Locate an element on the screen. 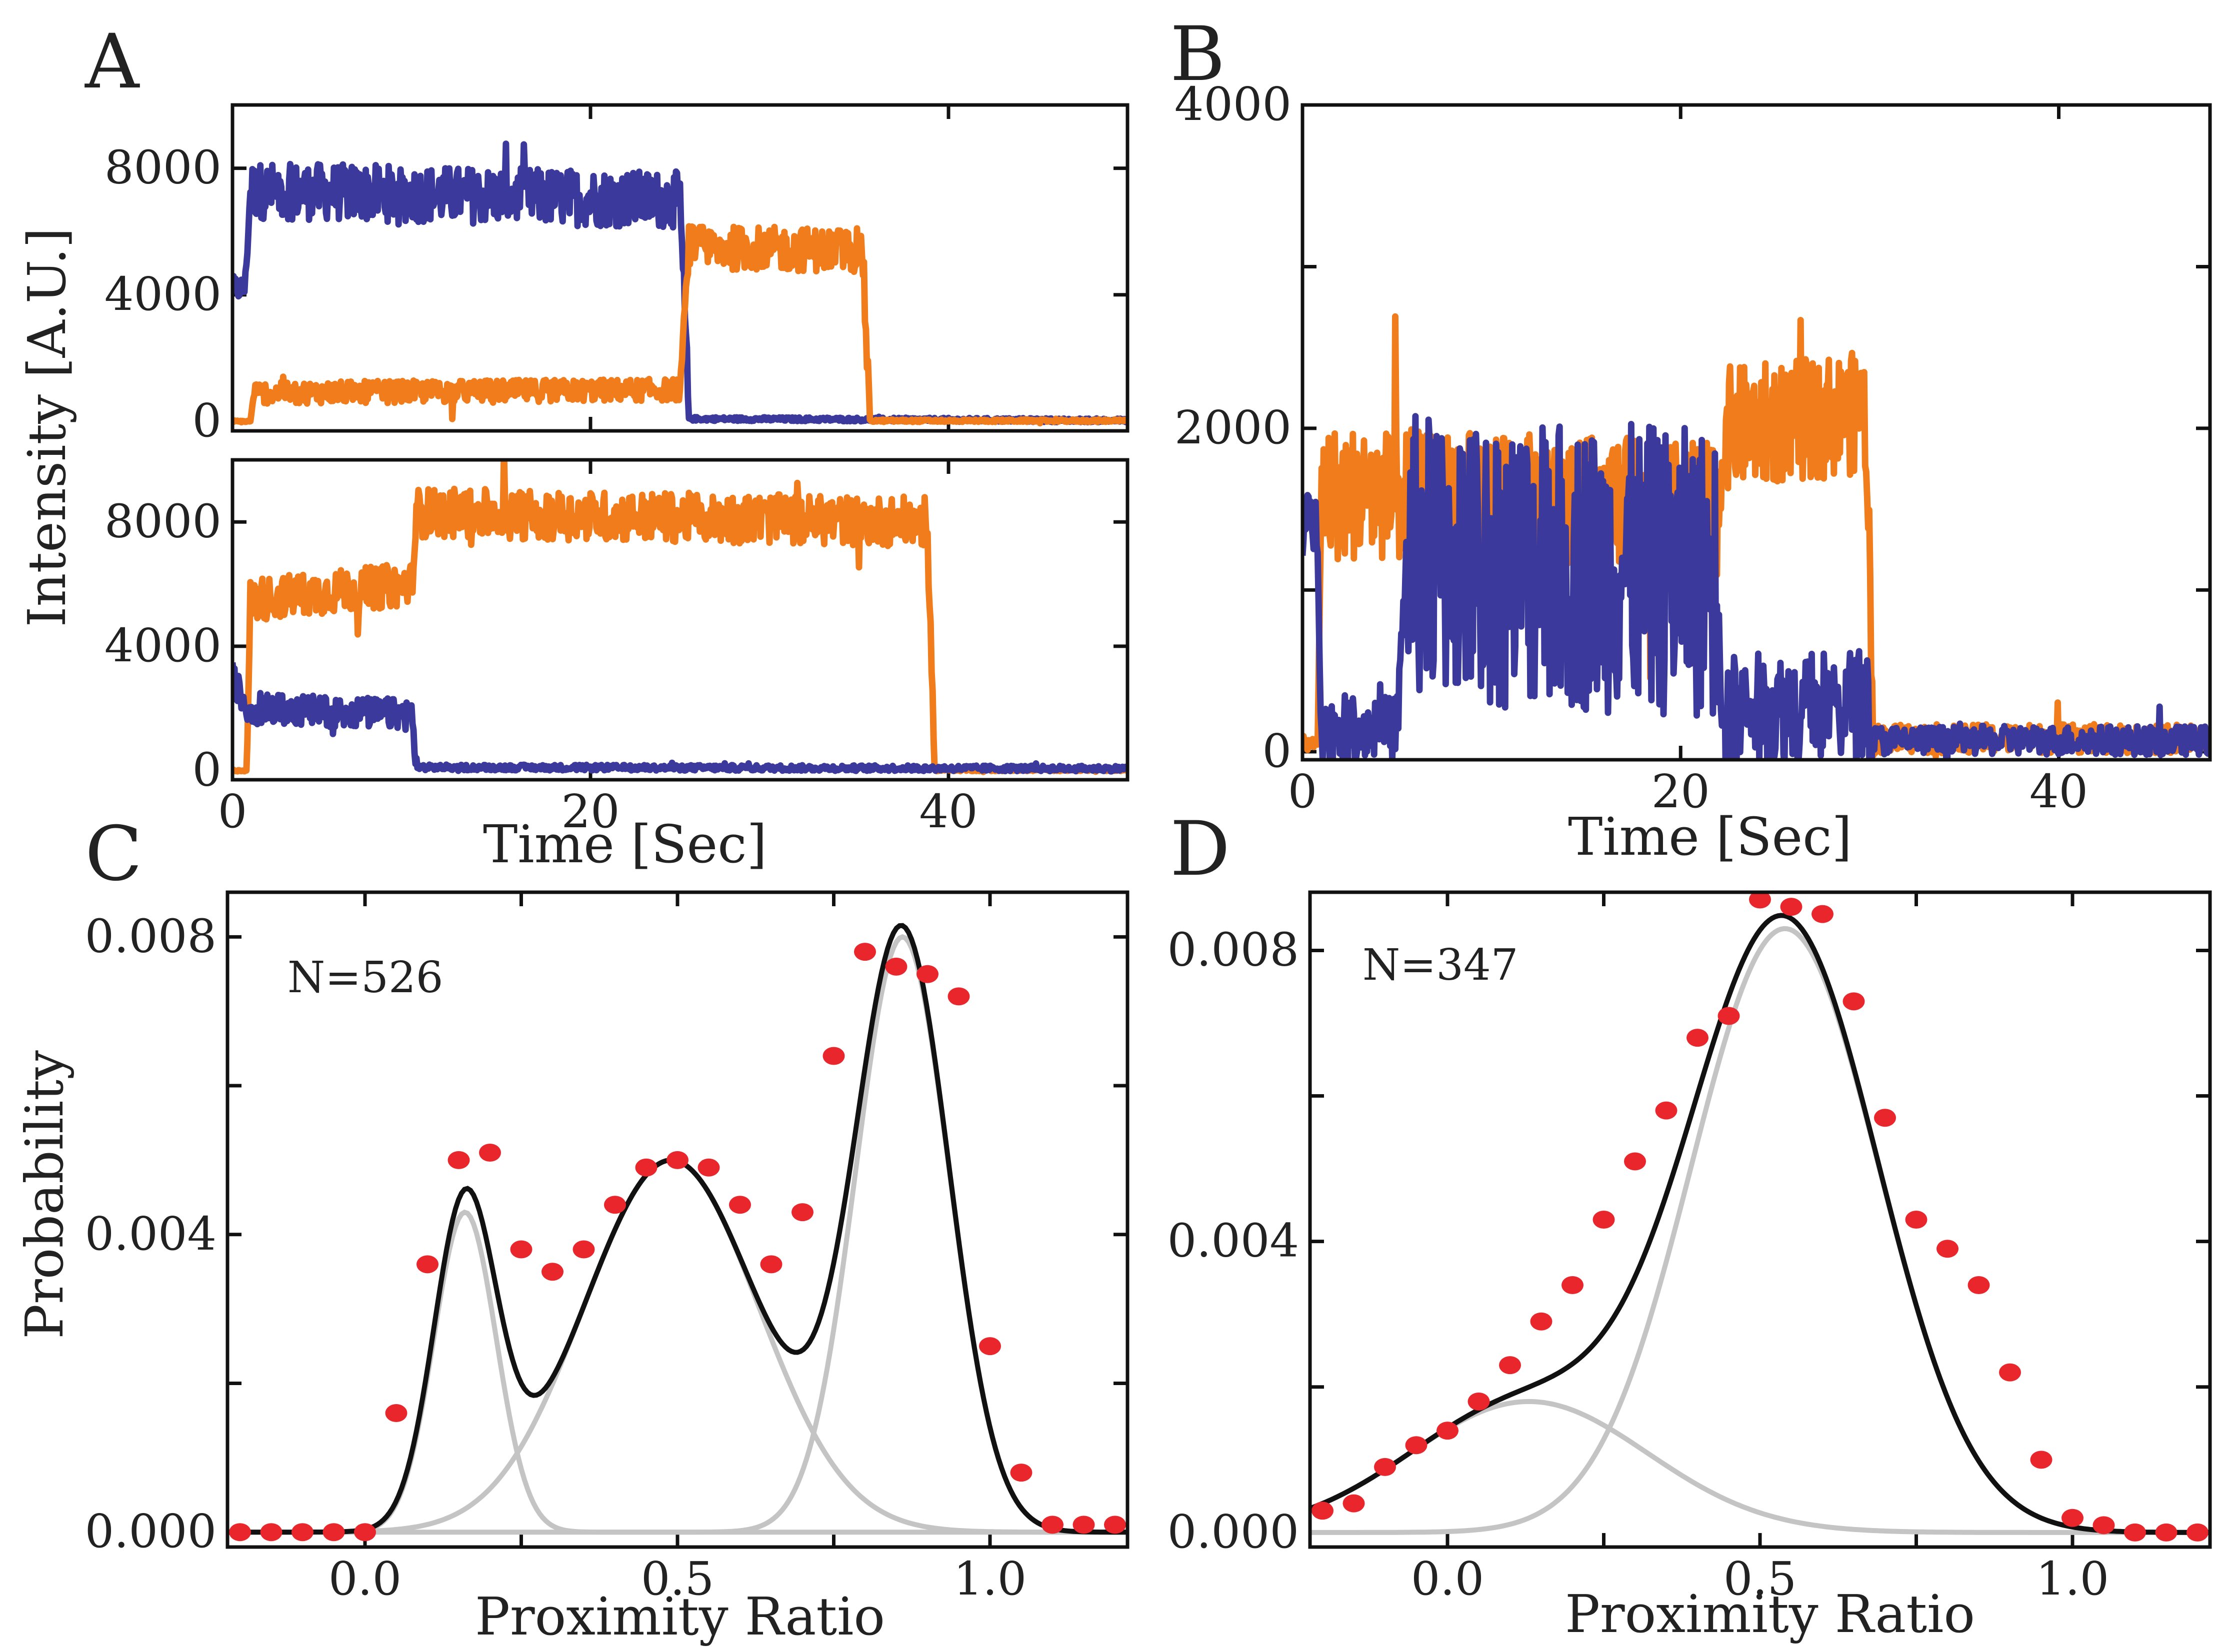  panel-b-xlabel: Time [Sec] is located at coordinates (1710, 836).